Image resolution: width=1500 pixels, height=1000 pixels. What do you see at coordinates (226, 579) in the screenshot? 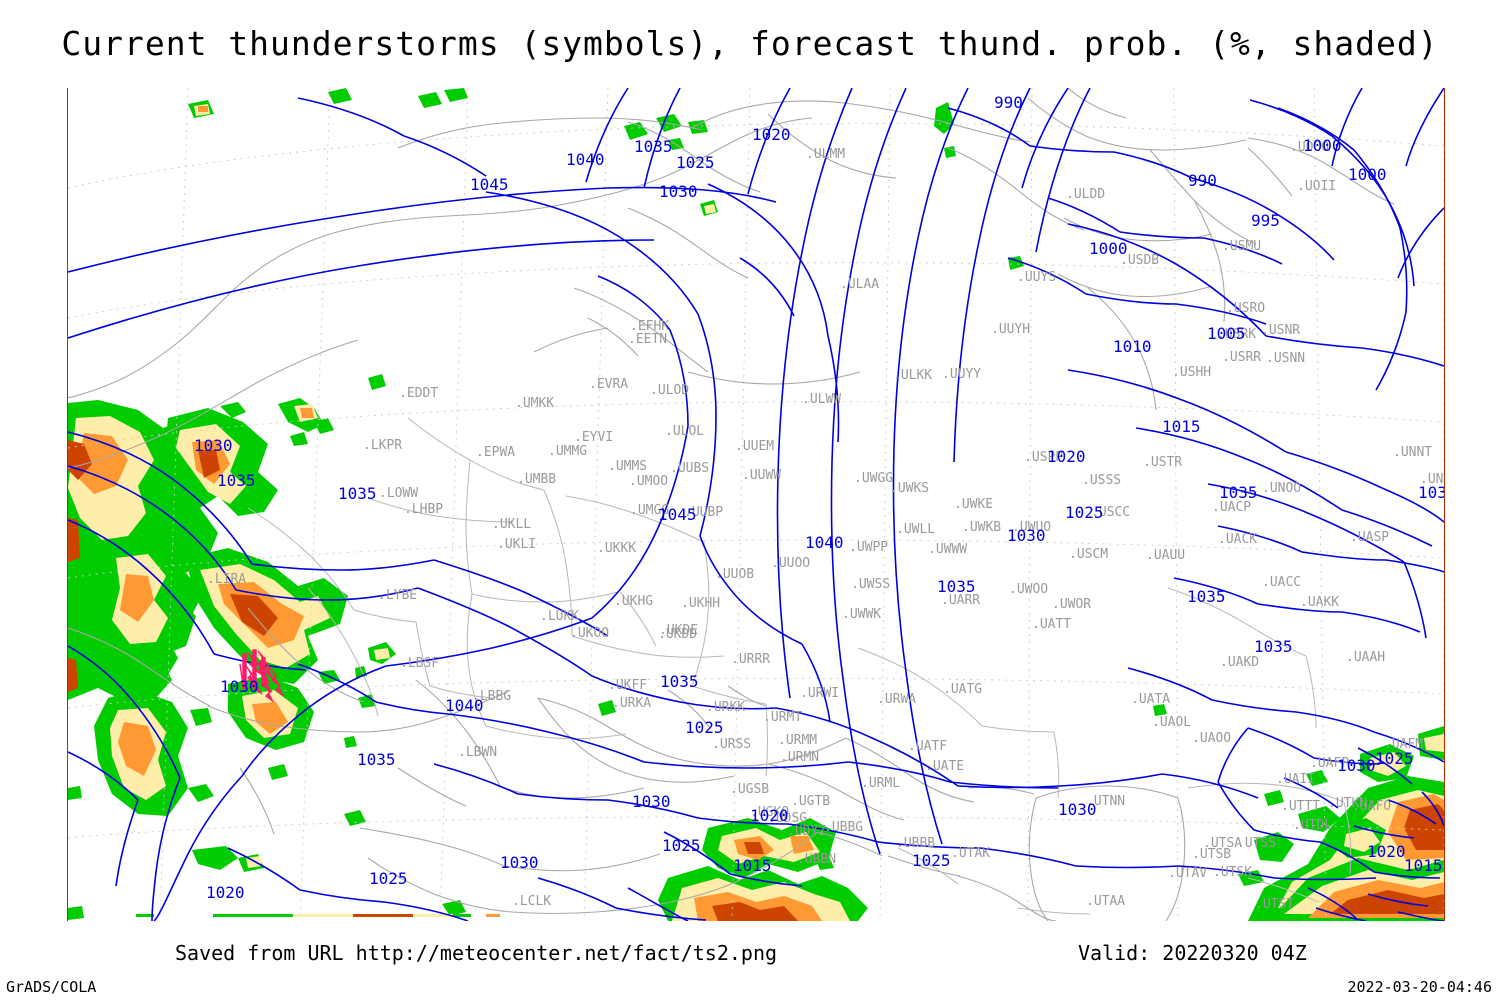
I see `station-id: .LIRA` at bounding box center [226, 579].